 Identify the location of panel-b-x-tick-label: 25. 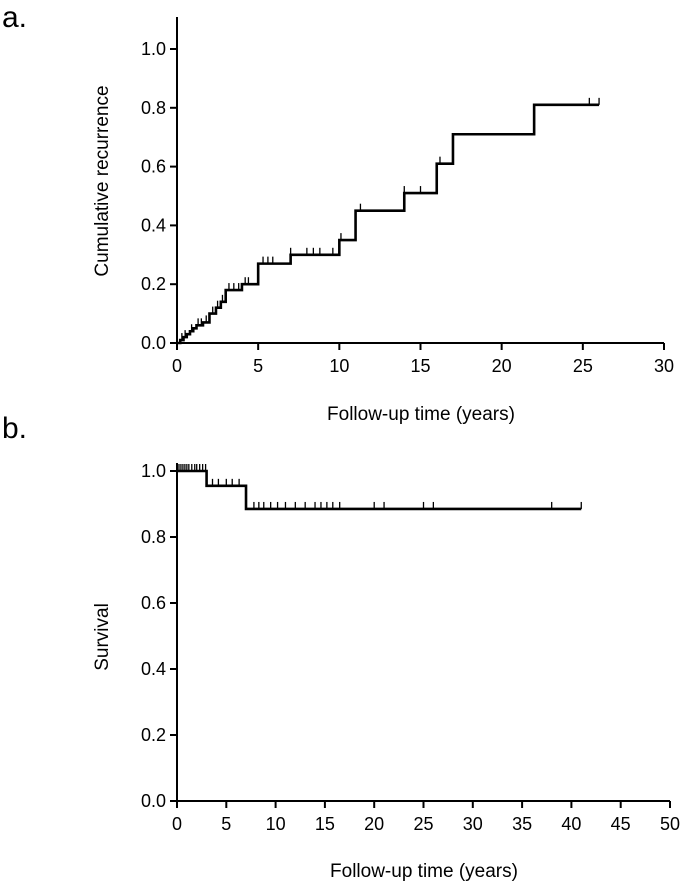
(423, 824).